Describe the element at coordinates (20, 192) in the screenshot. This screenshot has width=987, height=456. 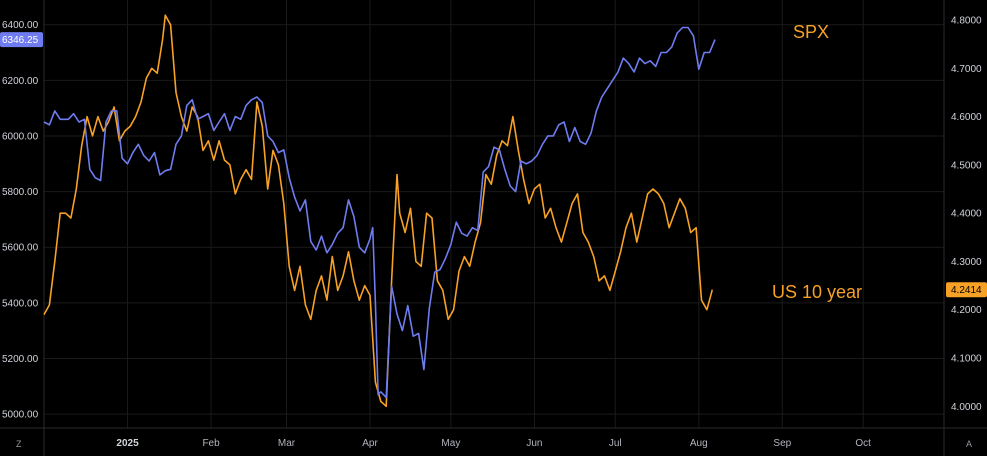
I see `left-tick-label: 5800.00` at that location.